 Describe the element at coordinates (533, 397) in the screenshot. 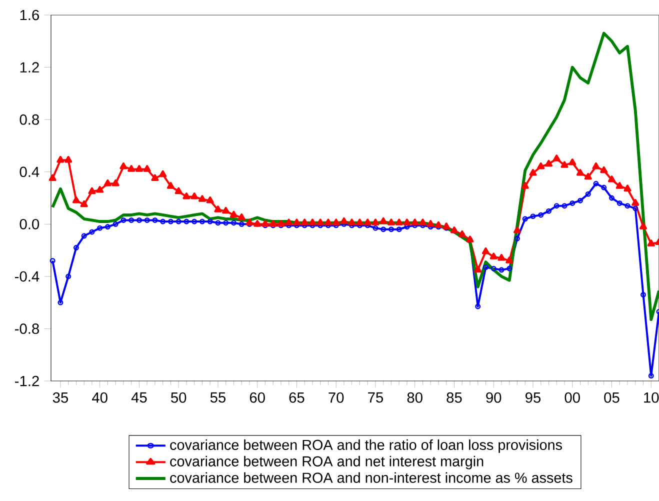

I see `x-tick-label: 95` at that location.